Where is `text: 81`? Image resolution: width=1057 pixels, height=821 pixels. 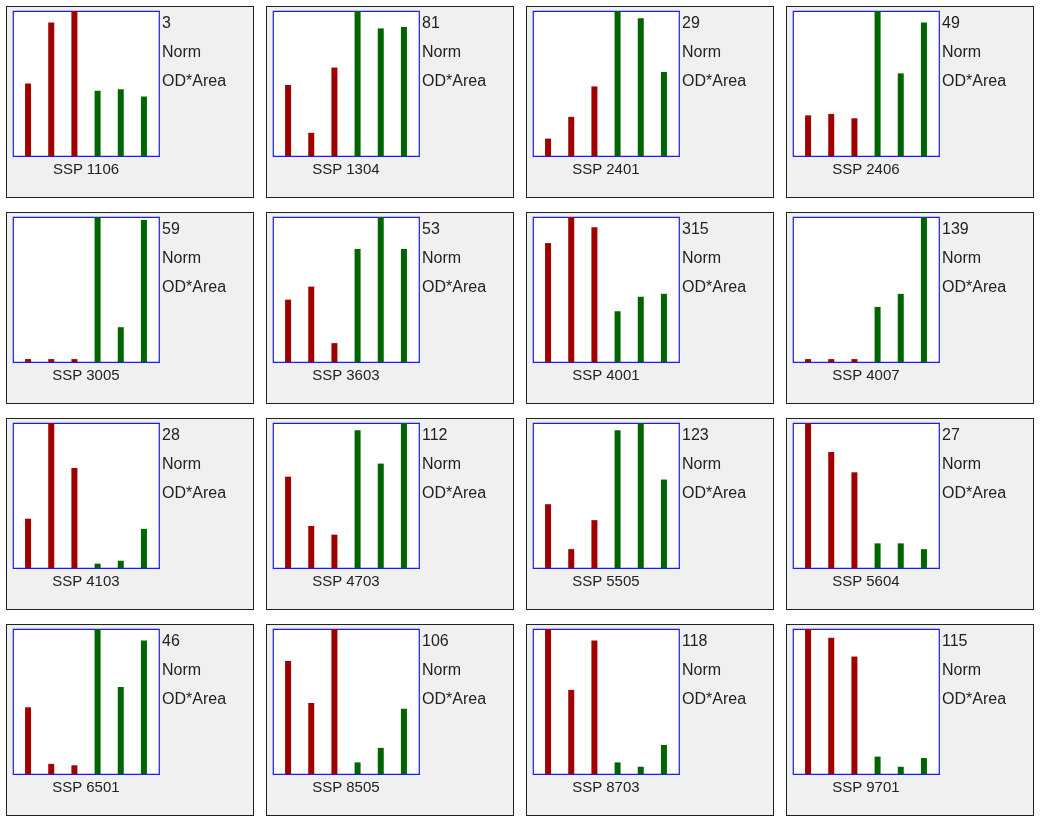
text: 81 is located at coordinates (431, 22).